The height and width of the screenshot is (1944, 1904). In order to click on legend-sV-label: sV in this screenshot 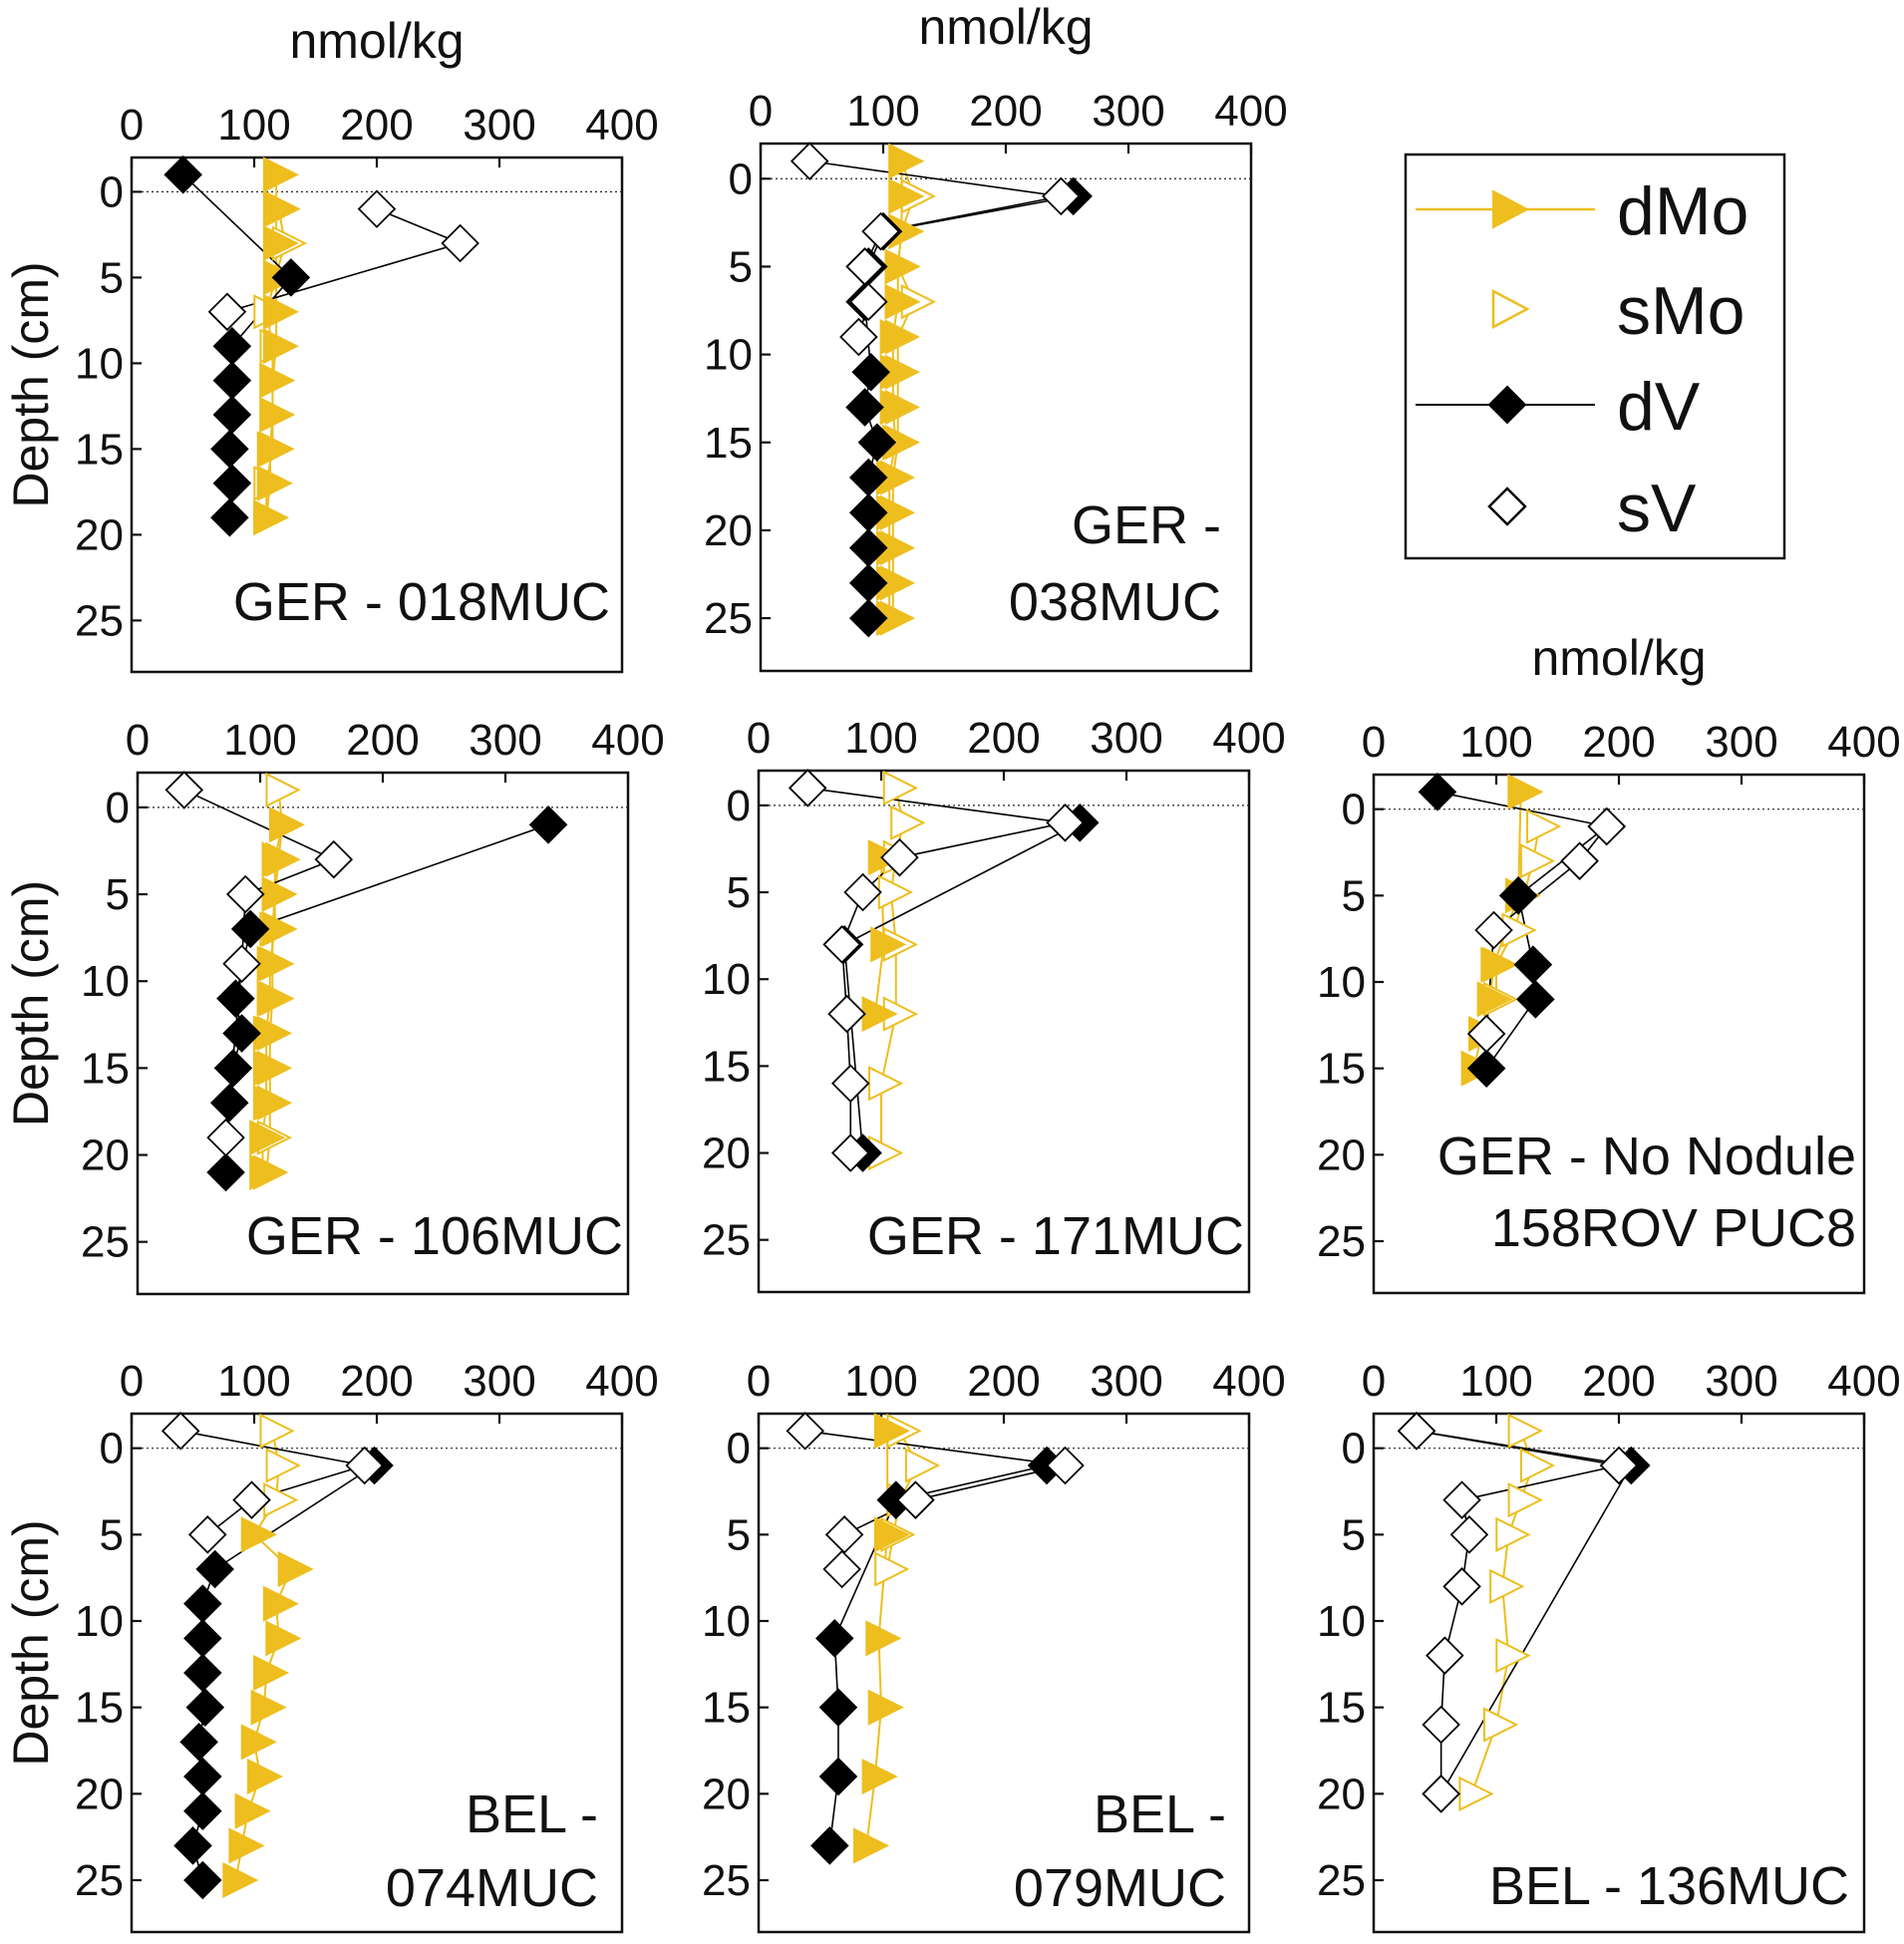, I will do `click(1657, 508)`.